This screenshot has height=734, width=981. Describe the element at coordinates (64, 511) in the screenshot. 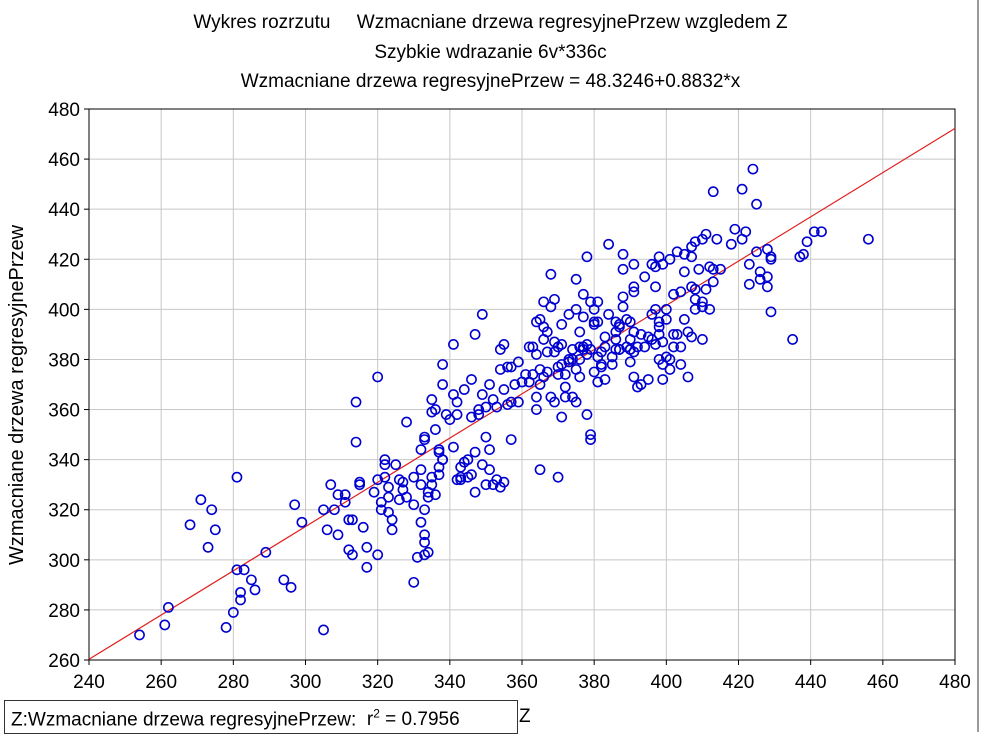

I see `y-tick-label: 320` at that location.